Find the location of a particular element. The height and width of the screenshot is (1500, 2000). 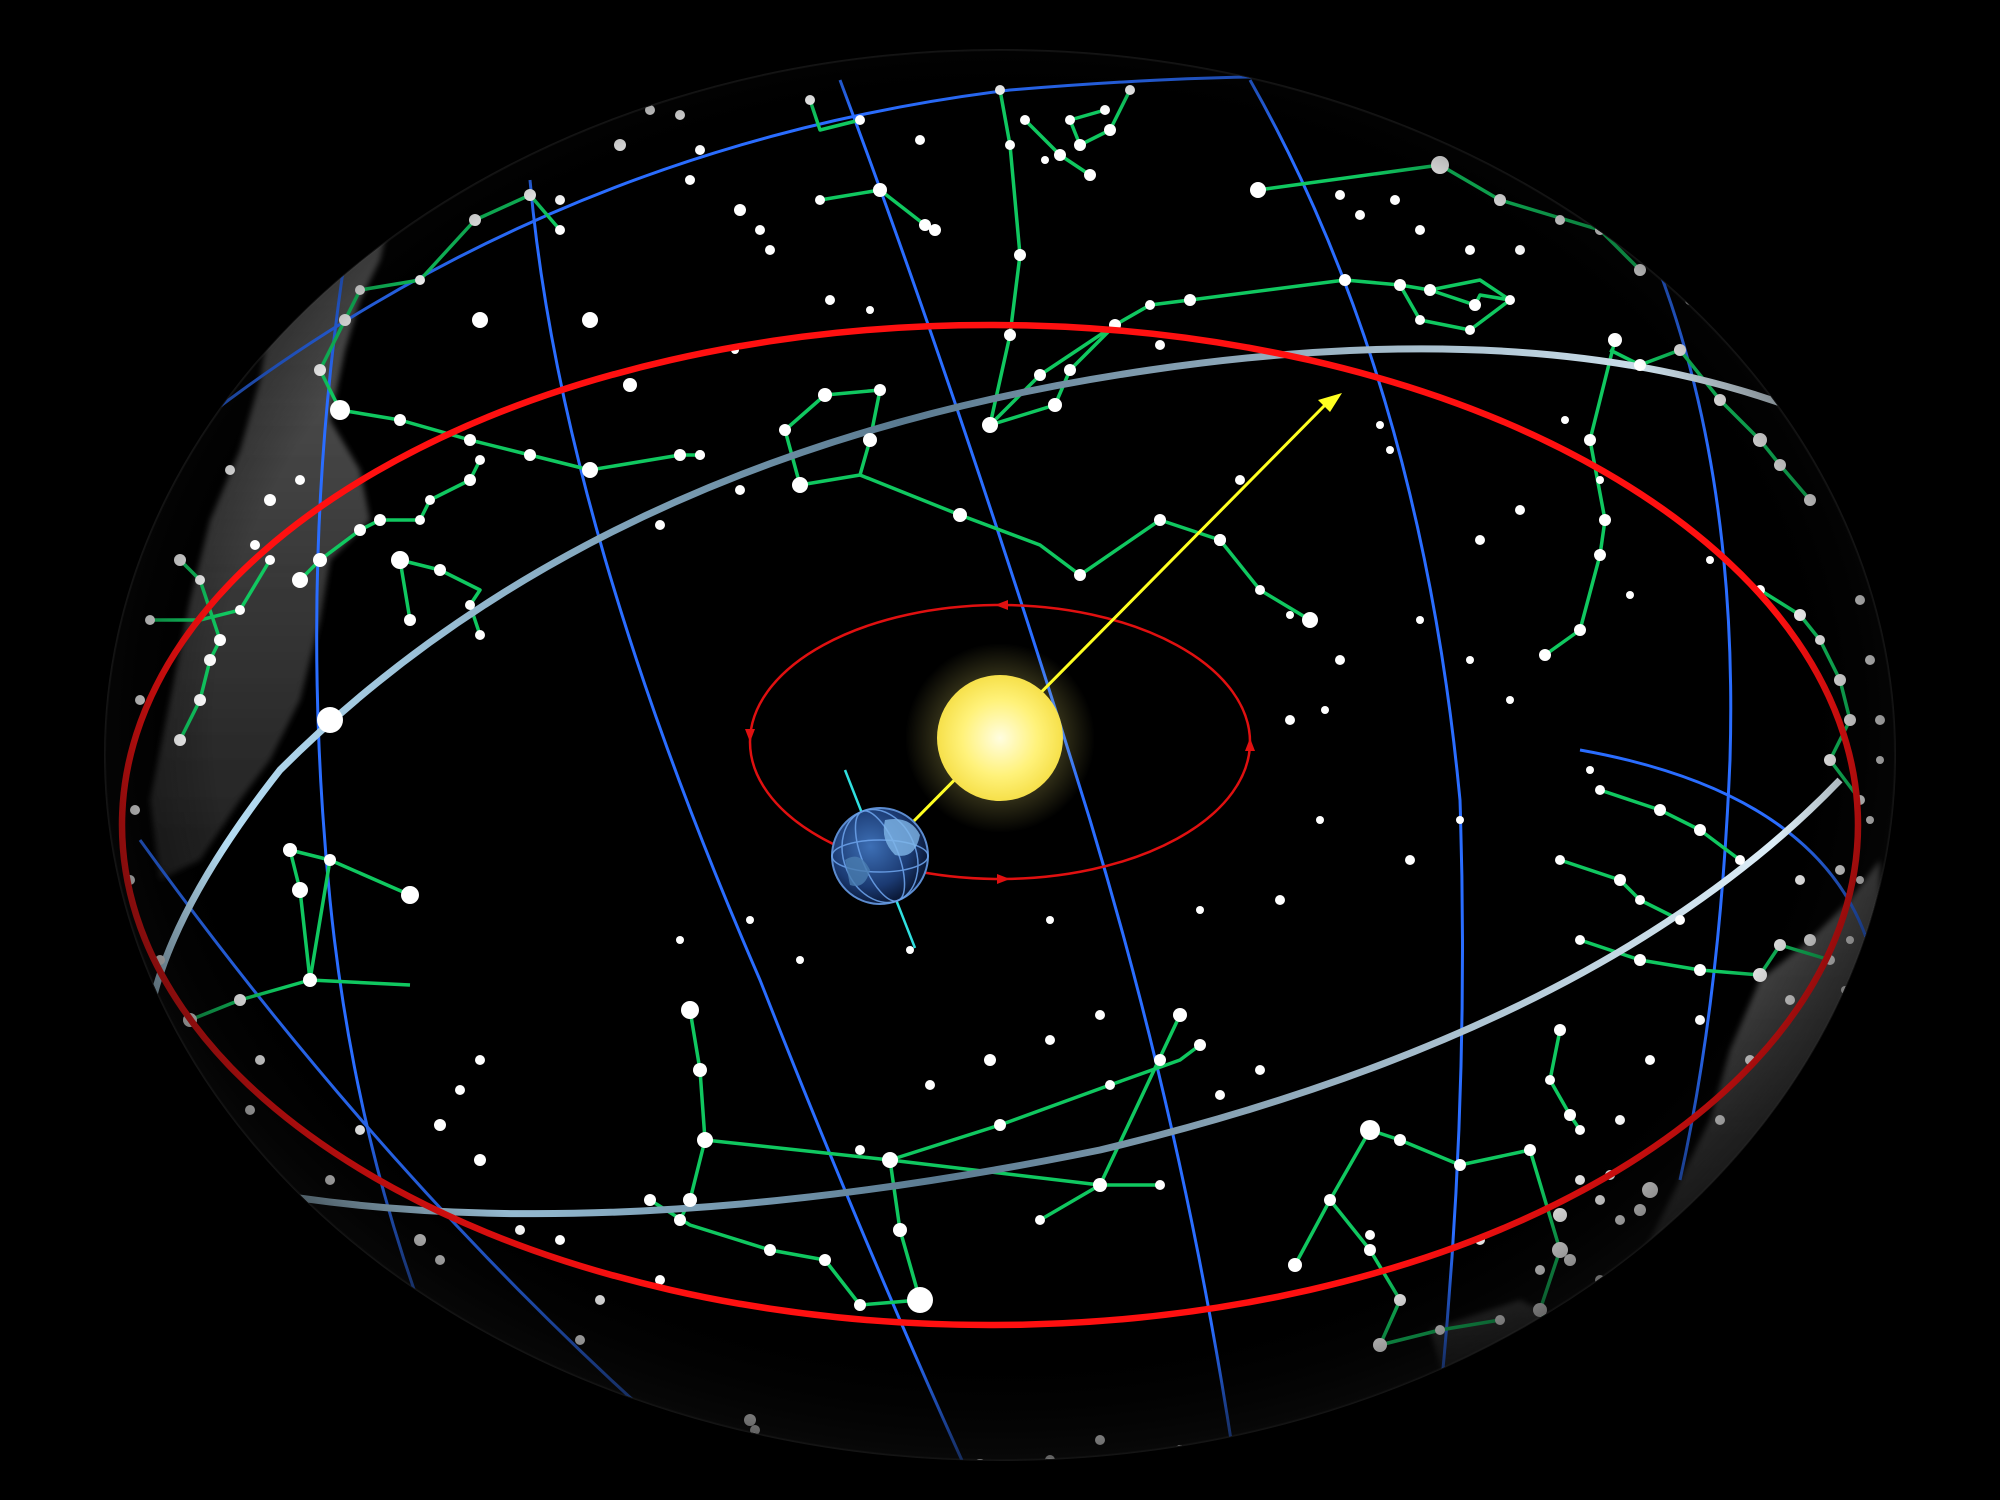

sightline-arrowhead is located at coordinates (1330, 402).